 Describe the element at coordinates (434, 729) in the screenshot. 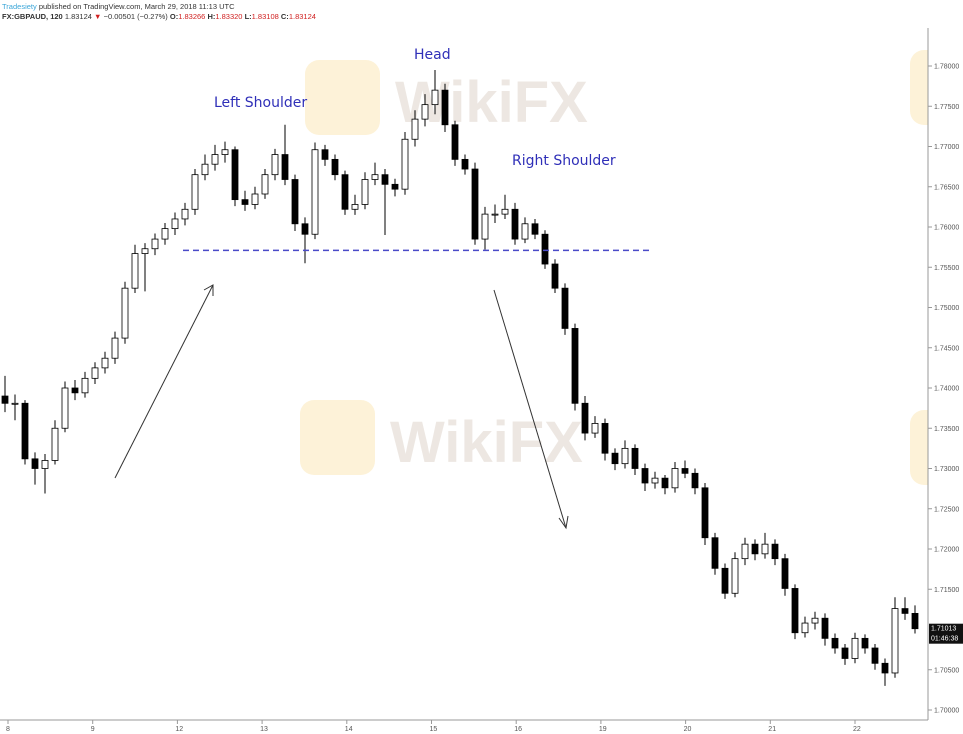

I see `time-tick-label: 15` at that location.